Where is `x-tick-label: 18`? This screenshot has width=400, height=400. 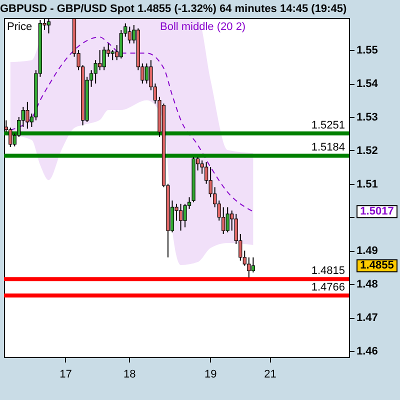 x-tick-label: 18 is located at coordinates (130, 374).